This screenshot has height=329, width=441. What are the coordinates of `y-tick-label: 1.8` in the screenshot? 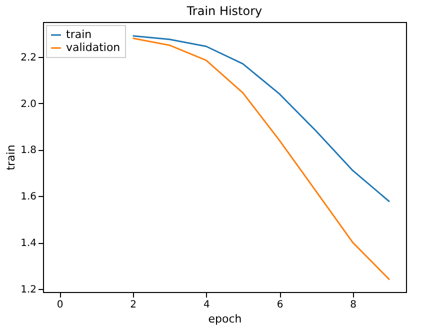 It's located at (28, 150).